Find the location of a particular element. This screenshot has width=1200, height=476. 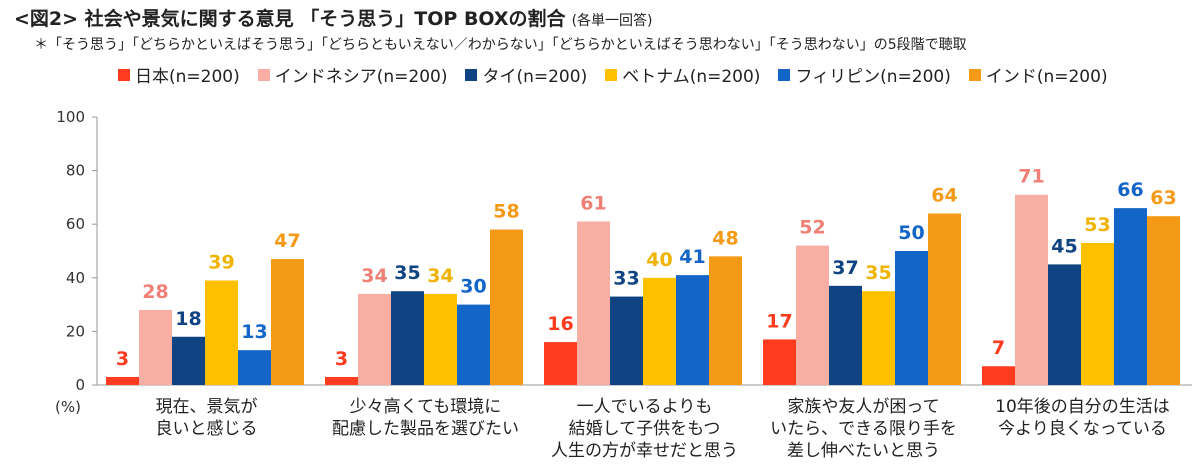

legend-item: タイ(n=200) is located at coordinates (526, 74).